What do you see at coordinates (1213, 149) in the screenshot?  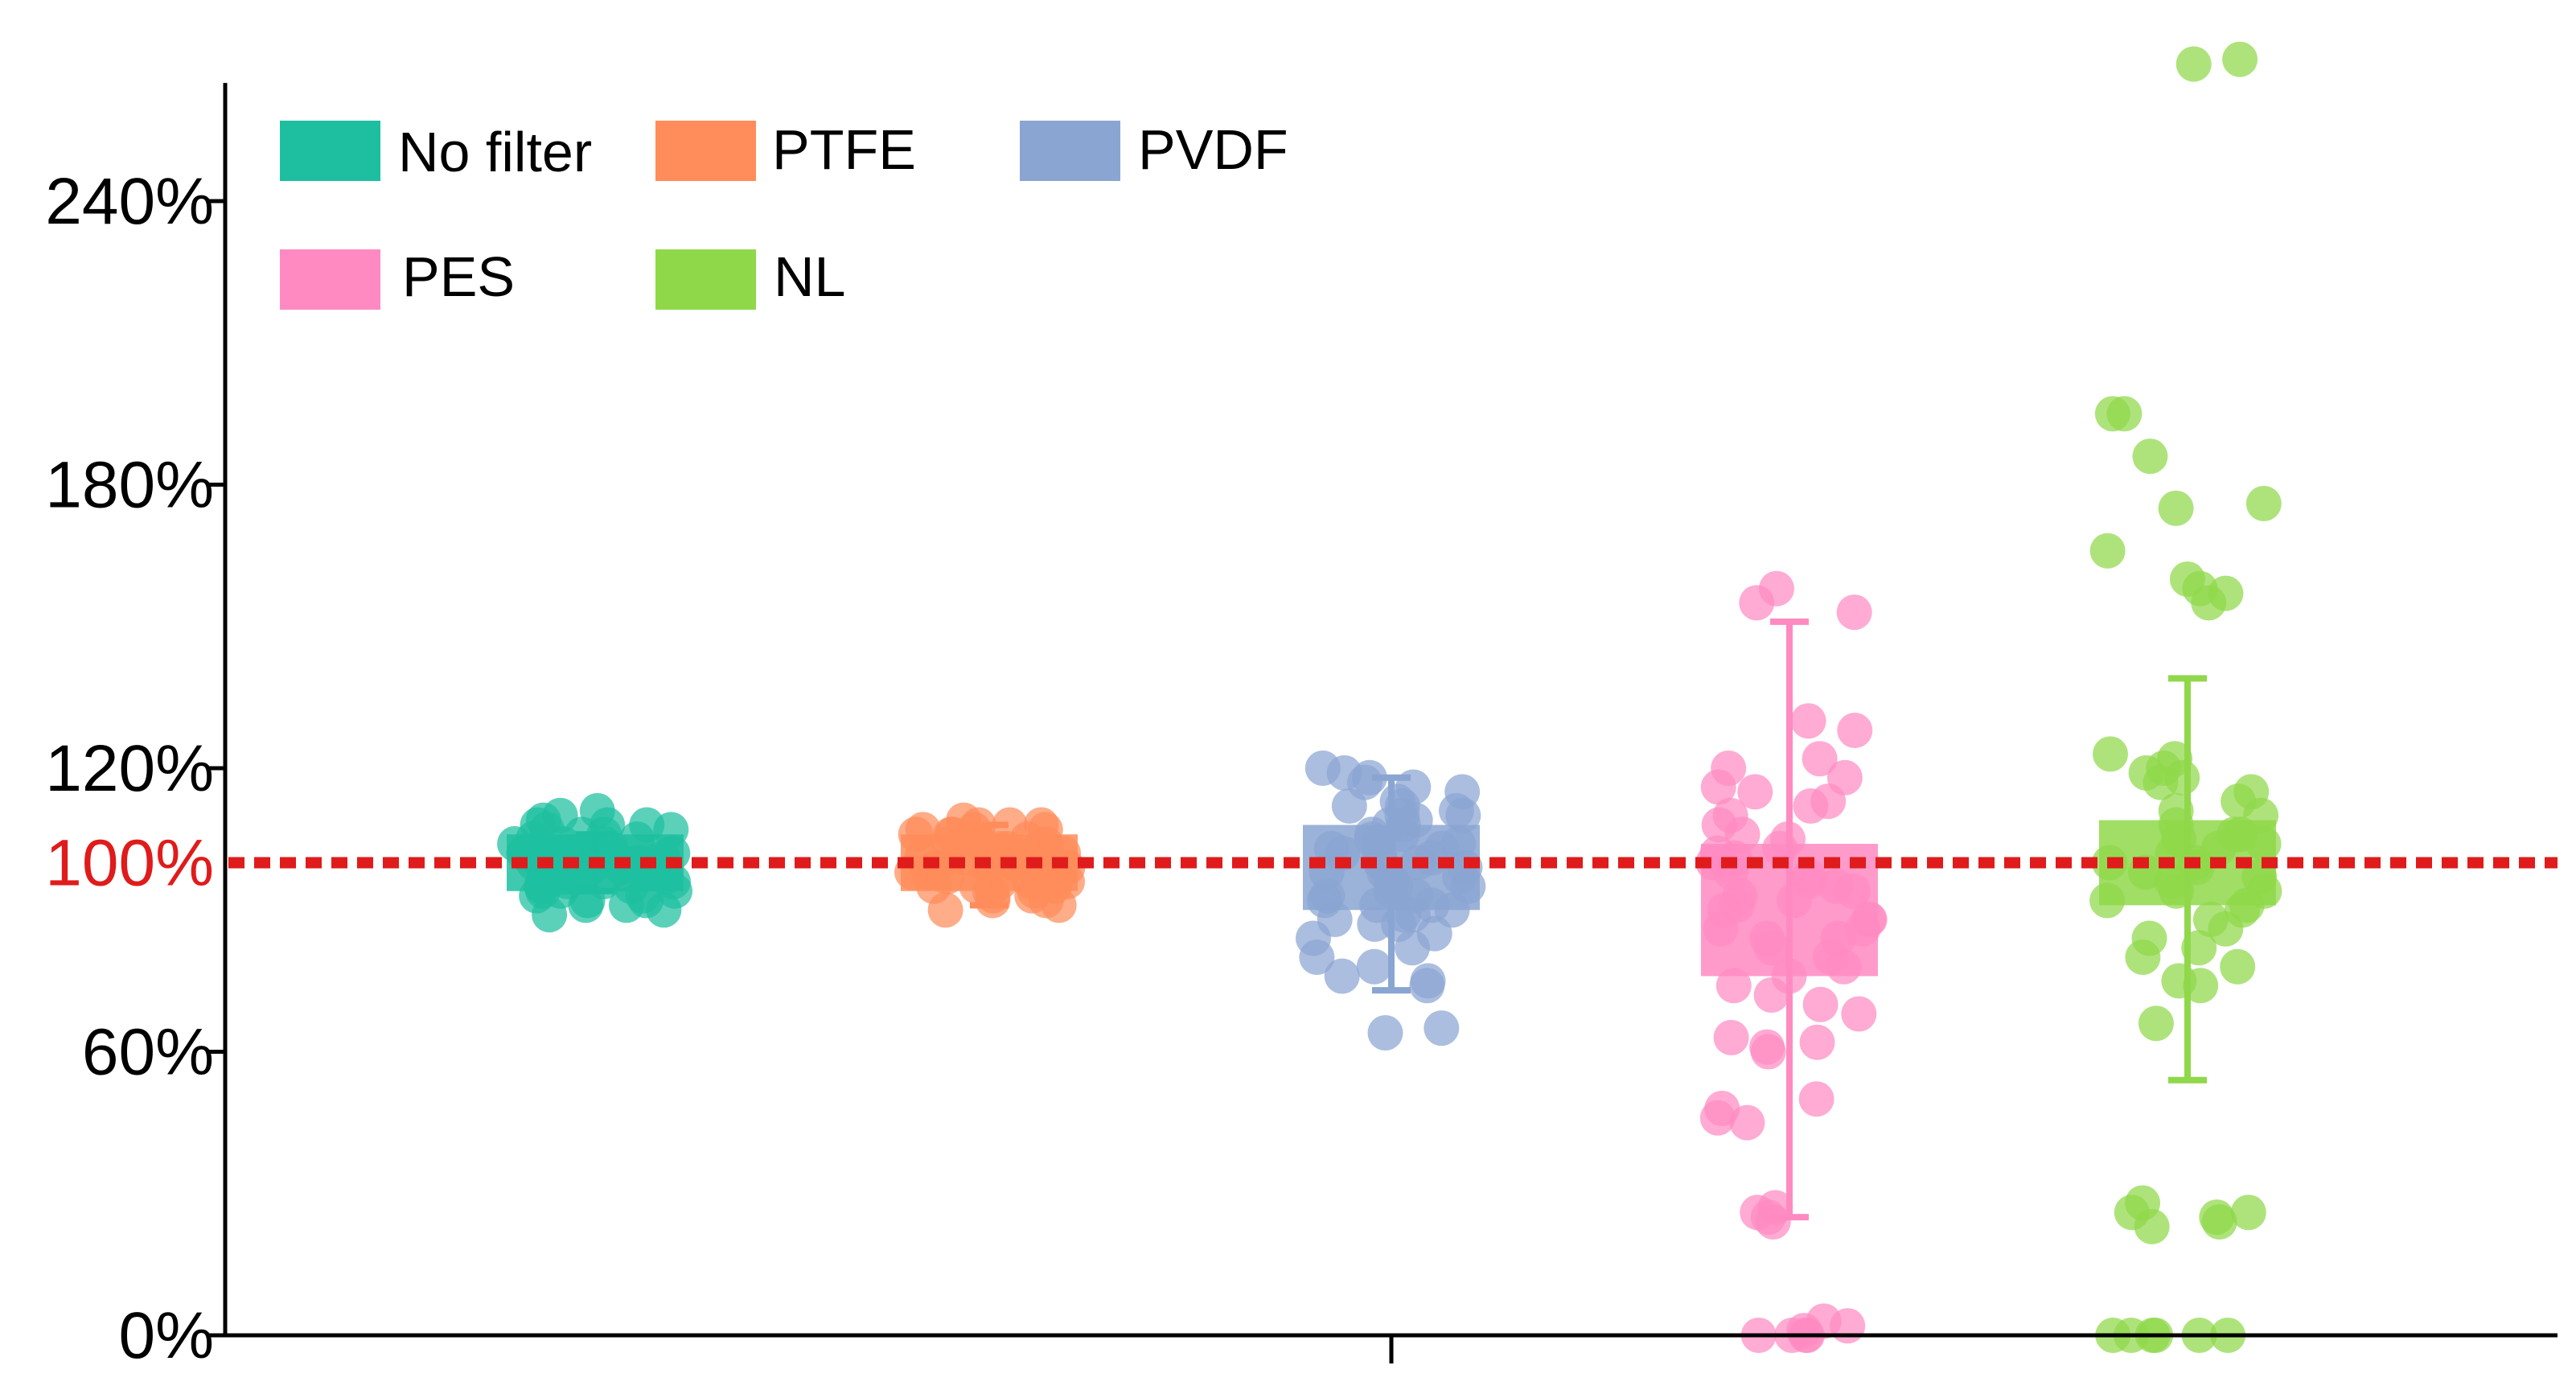 I see `legend-label-pvdf: PVDF` at bounding box center [1213, 149].